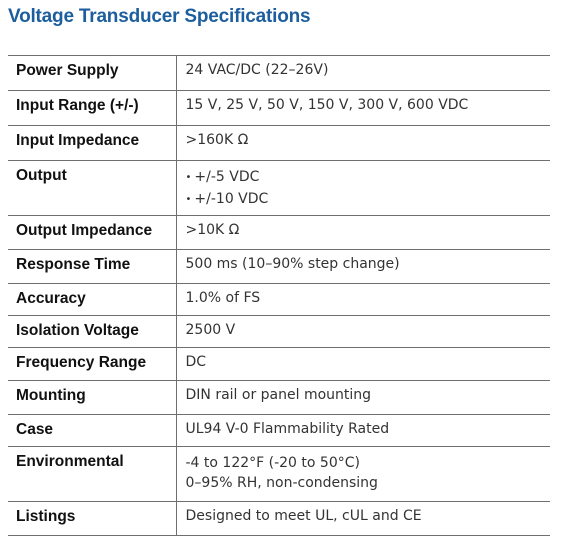  Describe the element at coordinates (223, 298) in the screenshot. I see `spec-value: 1.0% of FS` at that location.